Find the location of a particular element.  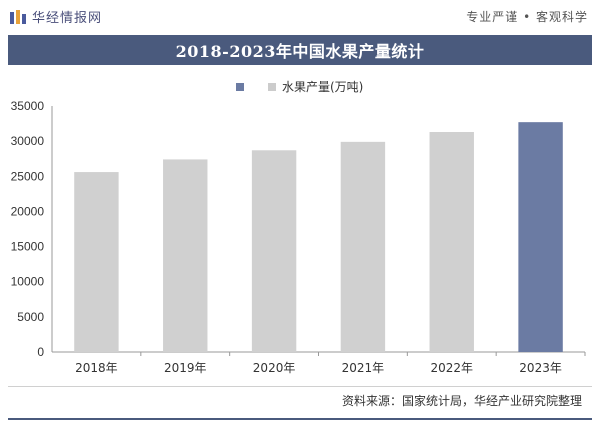

top-bar: 华经情报网 专业严谨 • 客观科学 is located at coordinates (300, 15).